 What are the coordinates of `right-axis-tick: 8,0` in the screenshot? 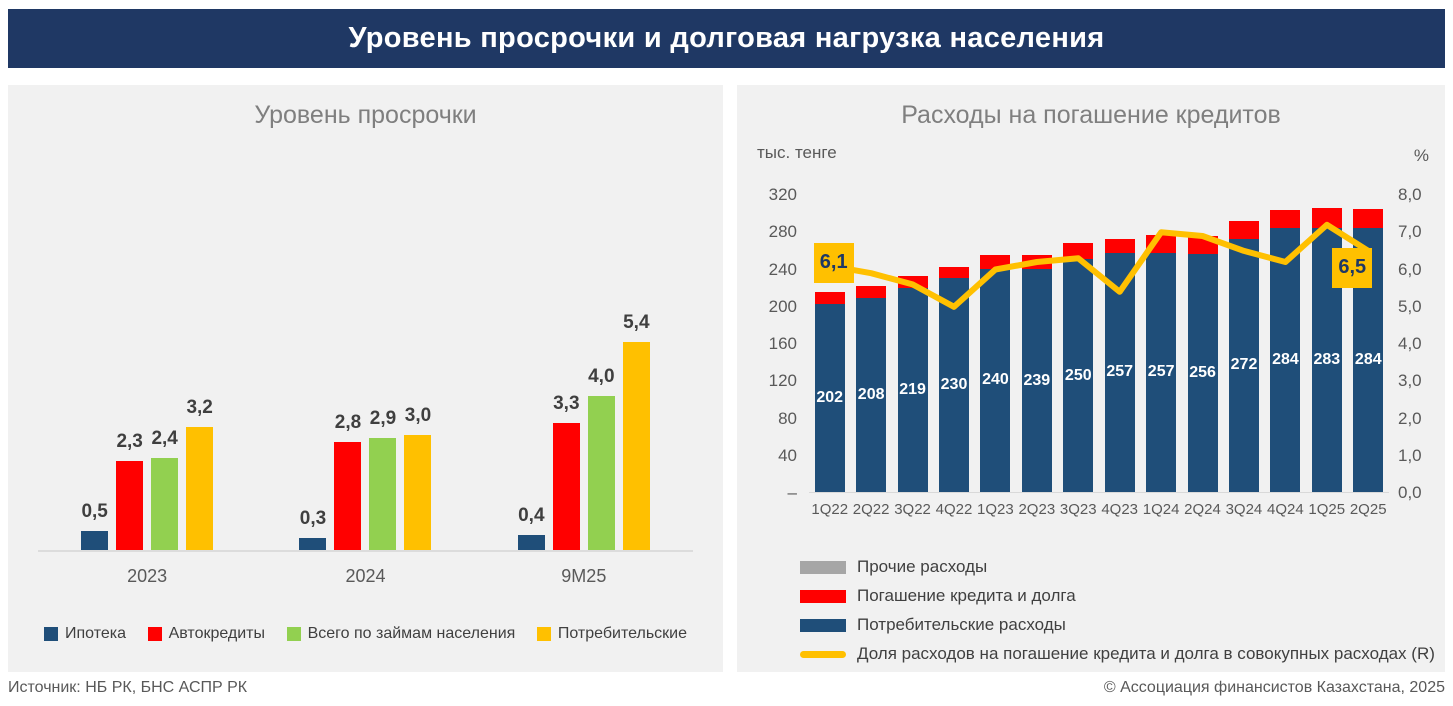 It's located at (1410, 194).